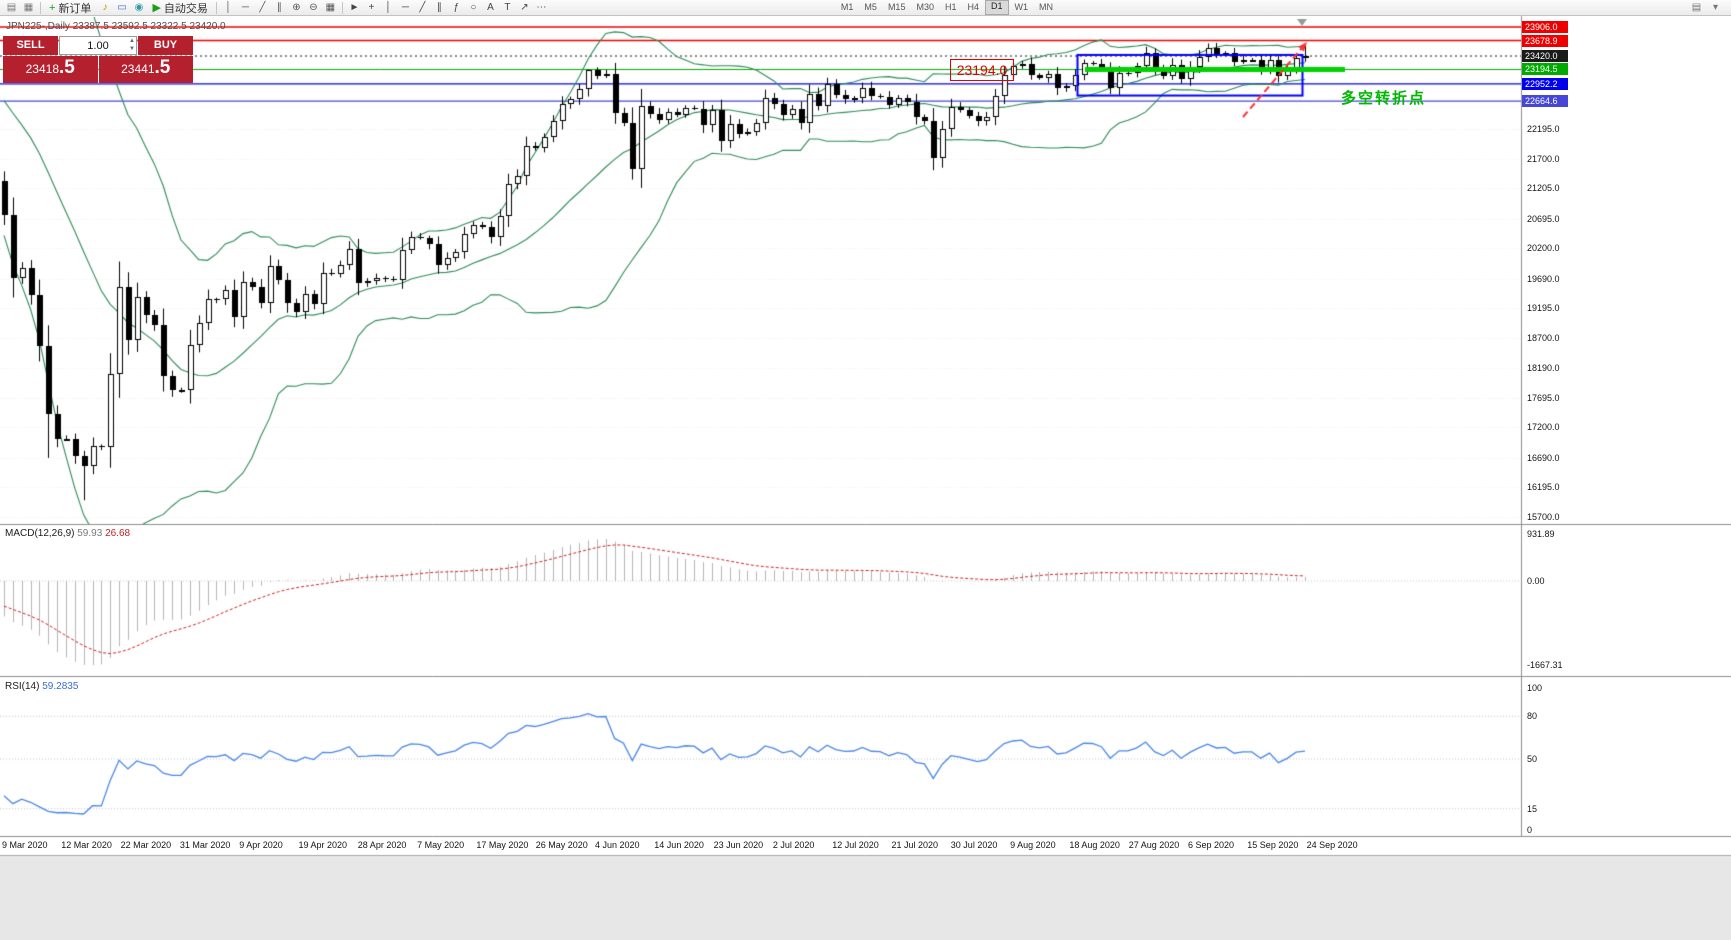  I want to click on volume-input: 1.00 ▲ ▼, so click(98, 45).